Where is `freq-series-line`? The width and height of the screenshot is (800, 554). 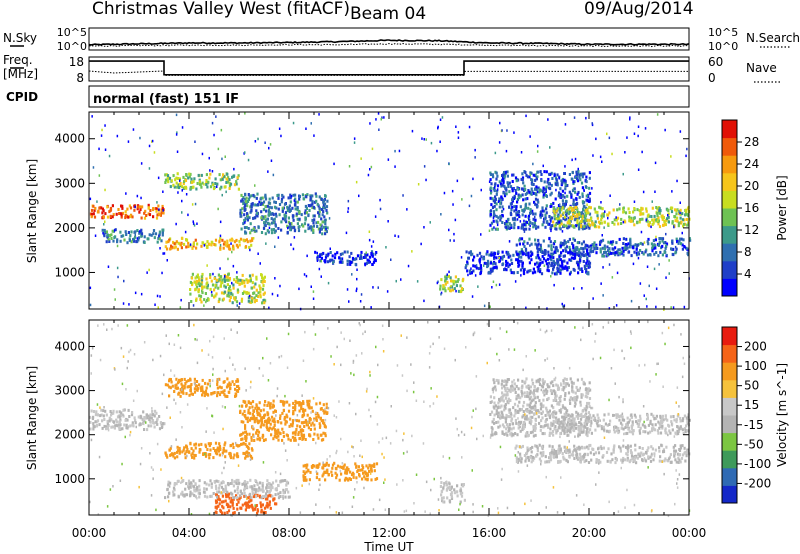
freq-series-line is located at coordinates (389, 68).